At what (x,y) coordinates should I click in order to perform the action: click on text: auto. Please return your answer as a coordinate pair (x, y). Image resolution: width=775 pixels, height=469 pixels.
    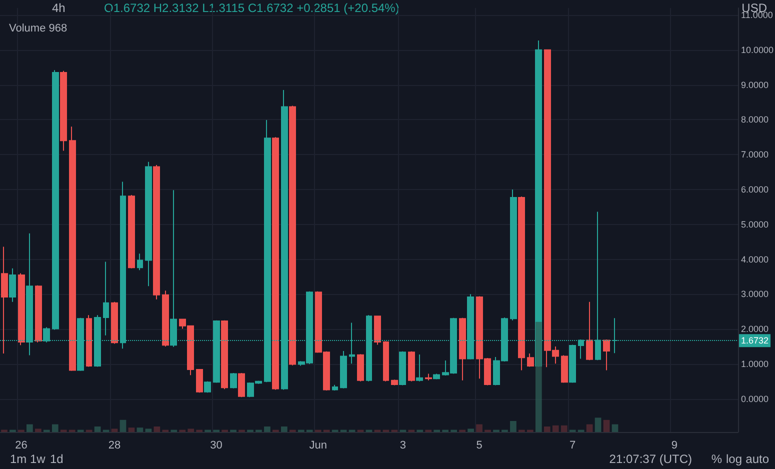
    Looking at the image, I should click on (758, 459).